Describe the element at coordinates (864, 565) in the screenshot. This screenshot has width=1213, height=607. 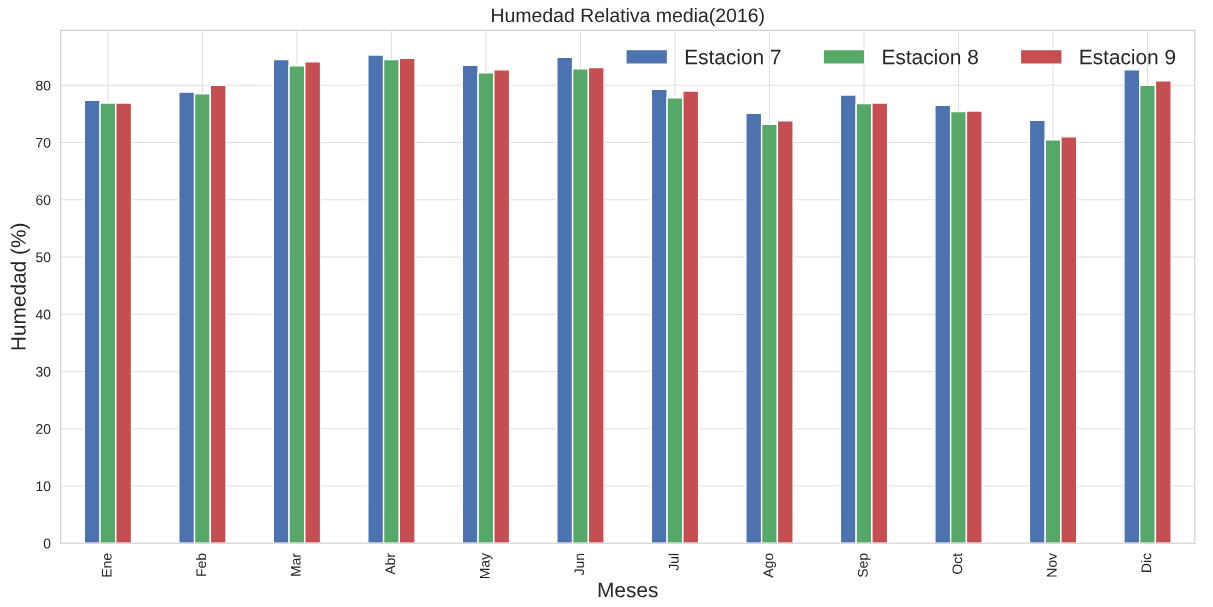
I see `x-tick-label: Sep` at that location.